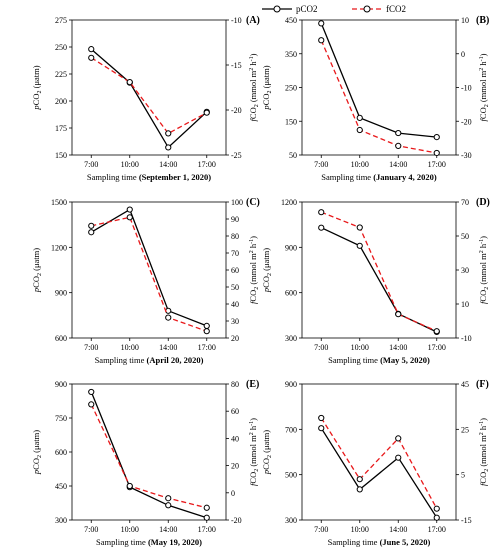 The image size is (504, 550). Describe the element at coordinates (482, 384) in the screenshot. I see `panel-label: (F)` at that location.